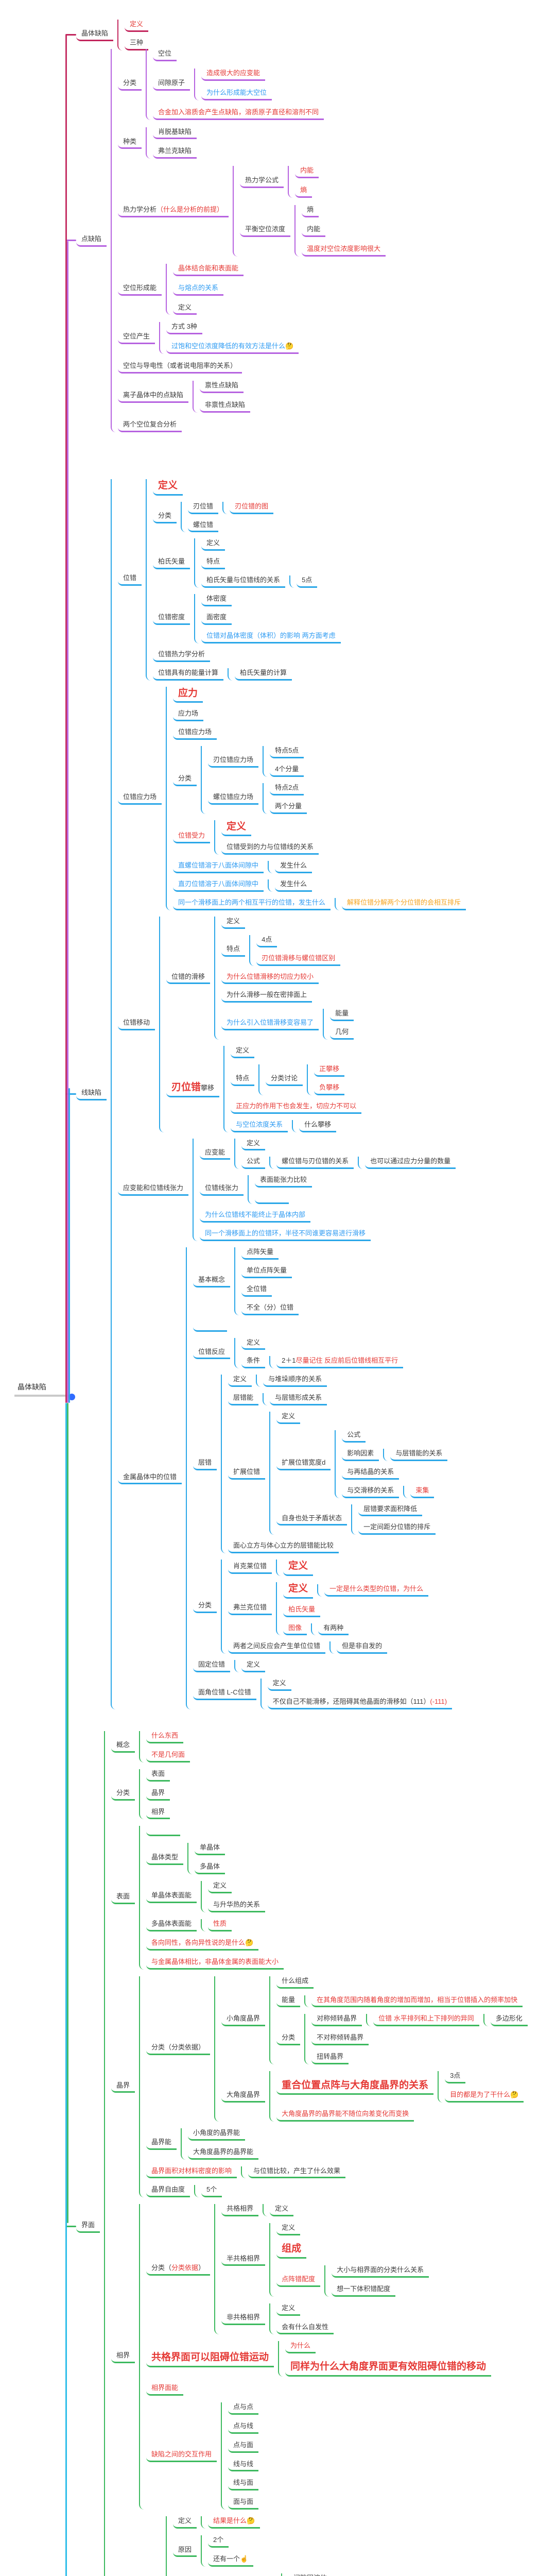 This screenshot has width=556, height=2576. Describe the element at coordinates (266, 996) in the screenshot. I see `map-node: 为什么滑移一般在密排面上` at that location.